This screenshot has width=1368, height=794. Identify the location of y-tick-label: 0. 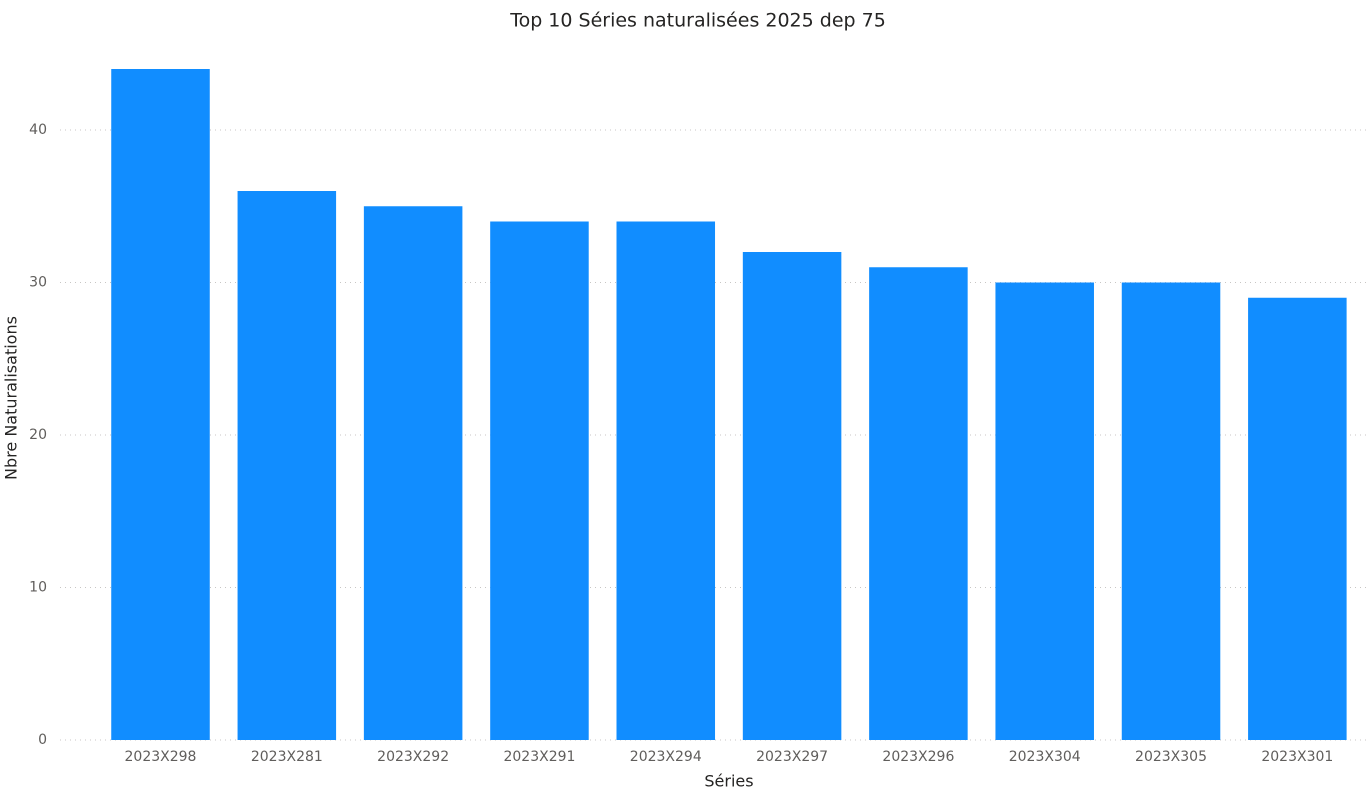
(42, 740).